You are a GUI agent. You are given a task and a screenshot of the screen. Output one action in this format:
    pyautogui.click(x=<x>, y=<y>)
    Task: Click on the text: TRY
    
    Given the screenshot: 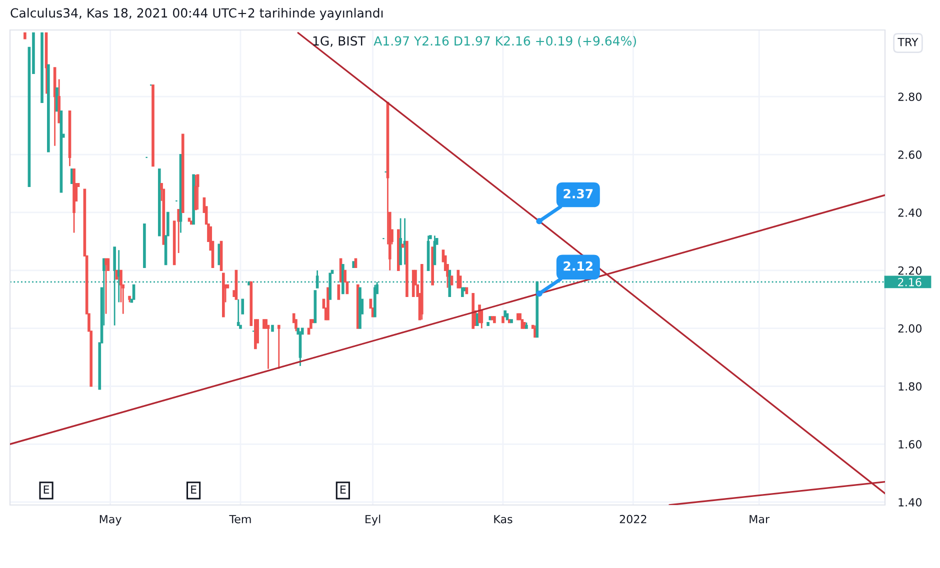 What is the action you would take?
    pyautogui.click(x=908, y=42)
    